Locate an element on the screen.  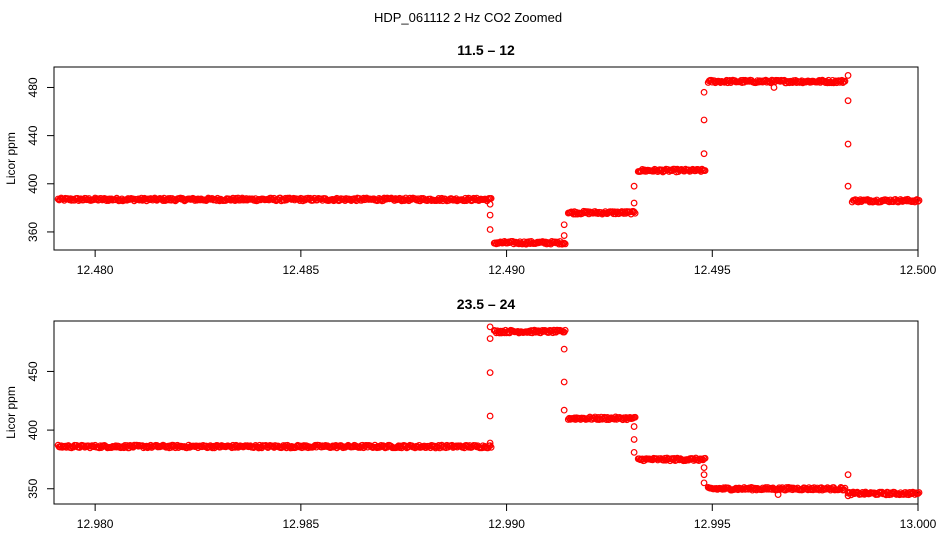
y-tick-label: 360 is located at coordinates (33, 232).